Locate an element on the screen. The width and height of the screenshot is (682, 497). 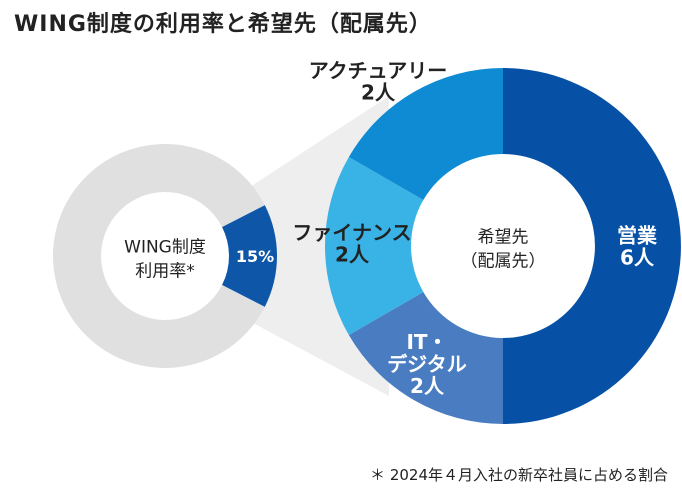
utilization-donut: 15% WING制度利用率* is located at coordinates (165, 256).